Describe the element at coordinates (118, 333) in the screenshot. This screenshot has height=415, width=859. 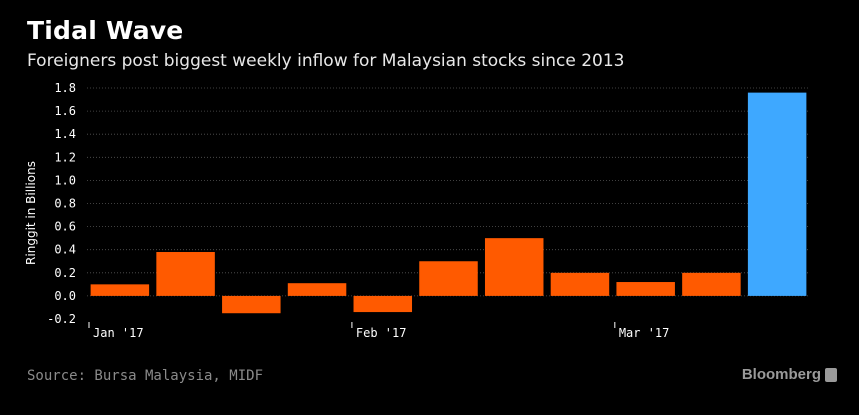
I see `x-tick-label: Jan '17` at that location.